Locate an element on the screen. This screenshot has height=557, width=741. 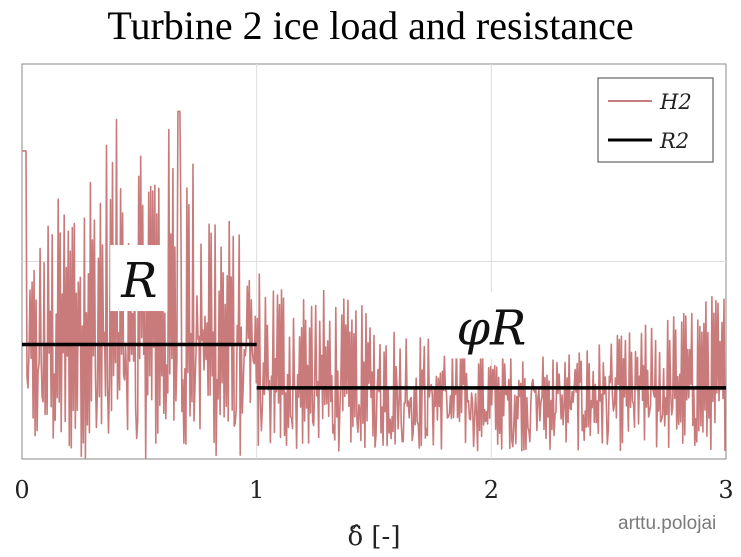
legend-box is located at coordinates (655, 120).